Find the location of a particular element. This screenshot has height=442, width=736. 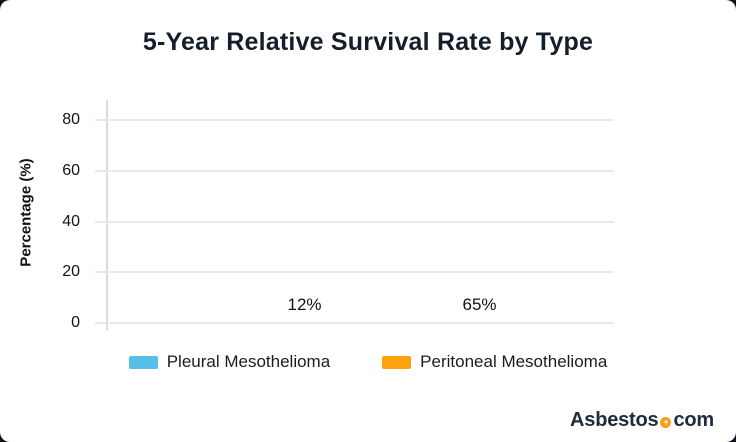

y-tick-label-0: 0 is located at coordinates (75, 322).